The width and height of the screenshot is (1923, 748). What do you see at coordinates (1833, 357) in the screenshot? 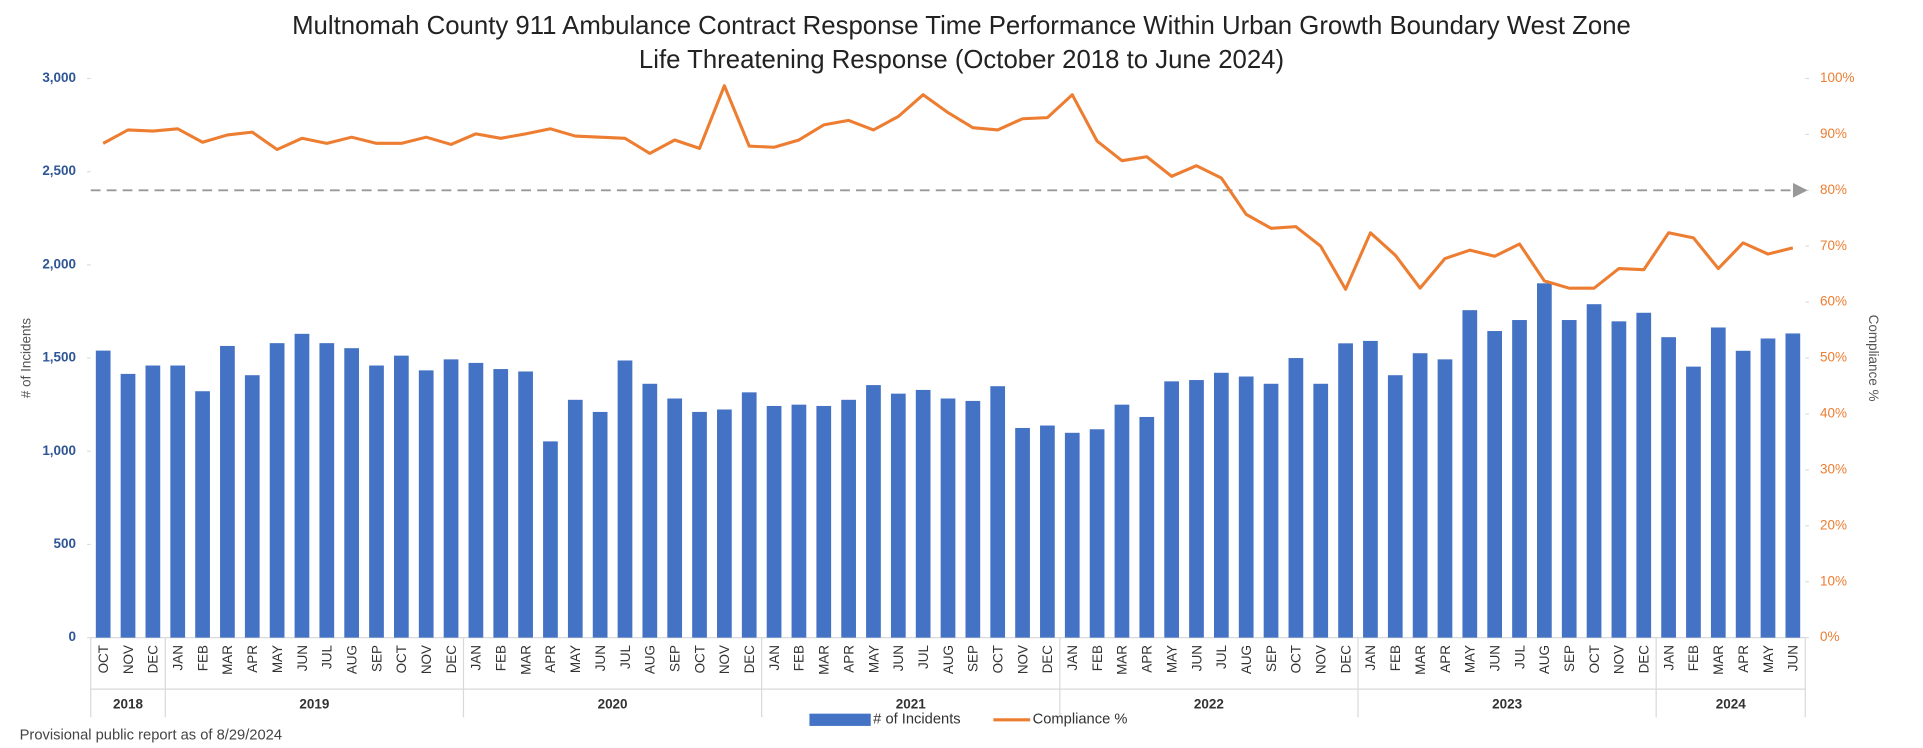
I see `y2-tick-label: 50%` at bounding box center [1833, 357].